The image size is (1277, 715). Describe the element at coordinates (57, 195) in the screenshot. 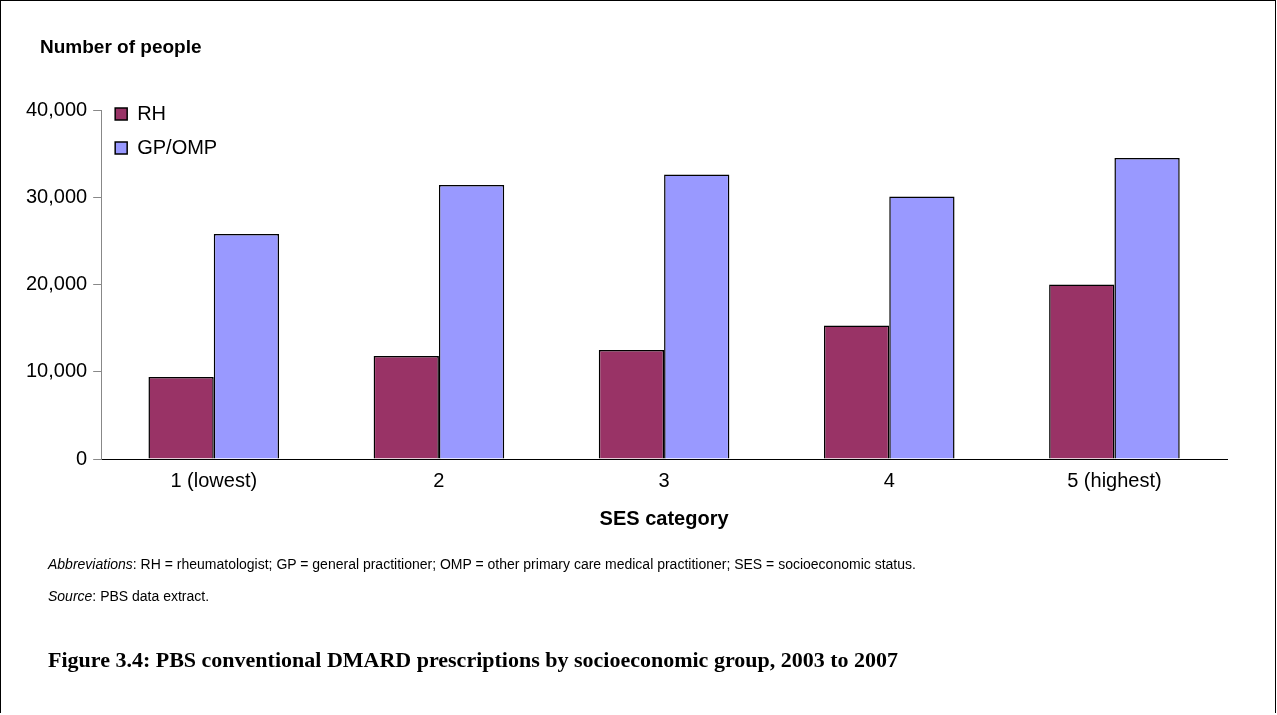

I see `y-tick-label: 30,000` at that location.